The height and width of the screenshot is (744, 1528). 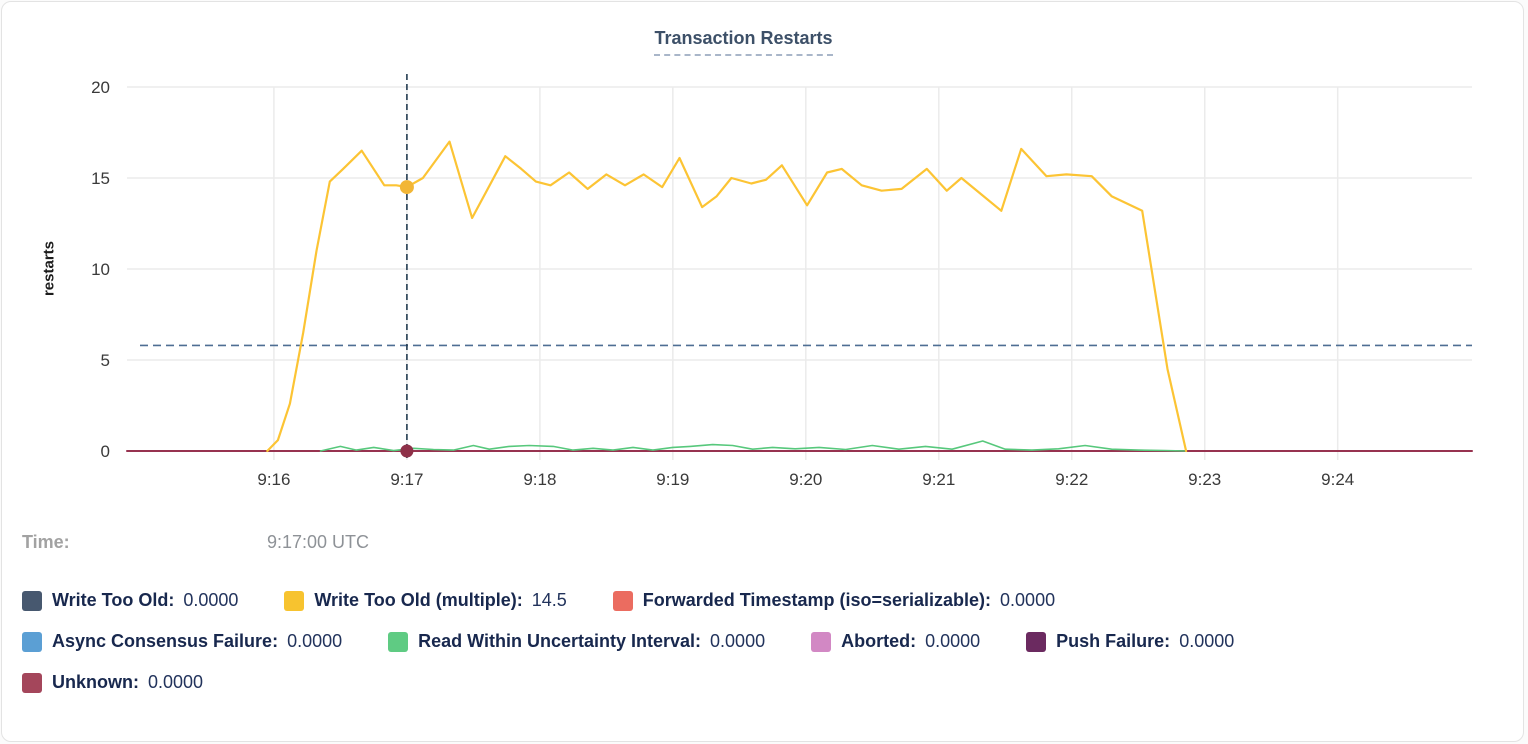 I want to click on legend-item-write-too-old: Write Too Old: 0.0000, so click(x=130, y=600).